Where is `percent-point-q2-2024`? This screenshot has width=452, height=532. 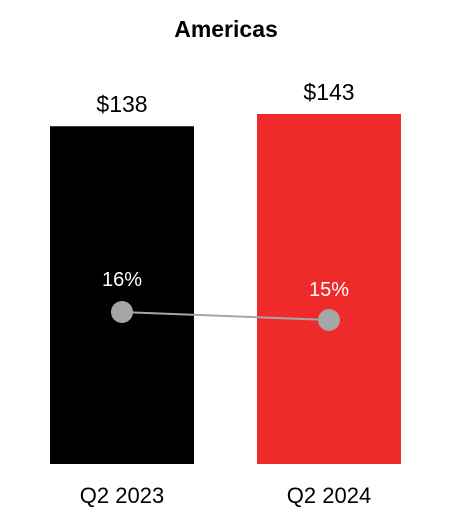 percent-point-q2-2024 is located at coordinates (329, 320).